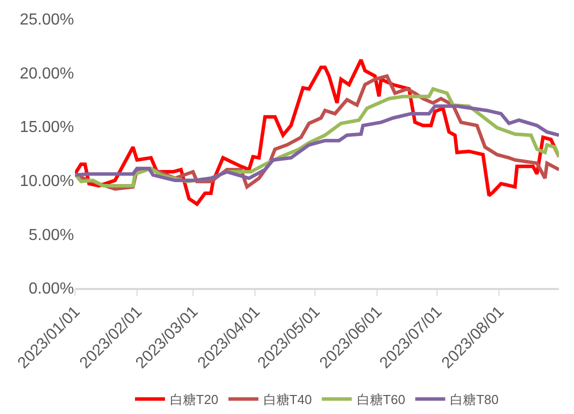 The height and width of the screenshot is (414, 574). I want to click on legend-label: 白糖T40, so click(287, 400).